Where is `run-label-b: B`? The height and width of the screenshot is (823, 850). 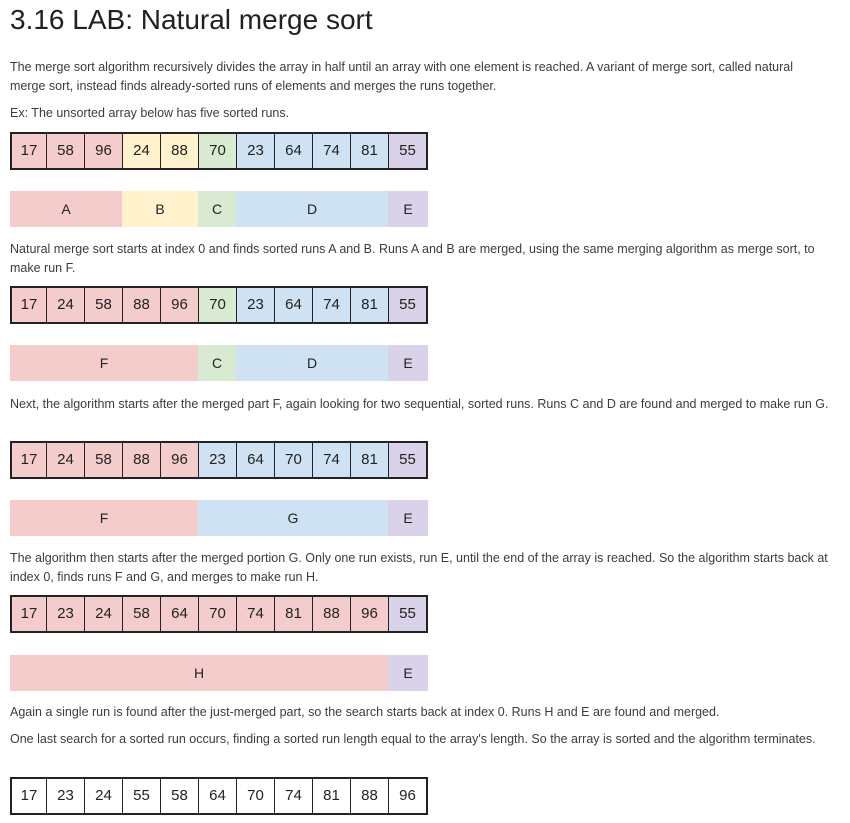
run-label-b: B is located at coordinates (160, 209).